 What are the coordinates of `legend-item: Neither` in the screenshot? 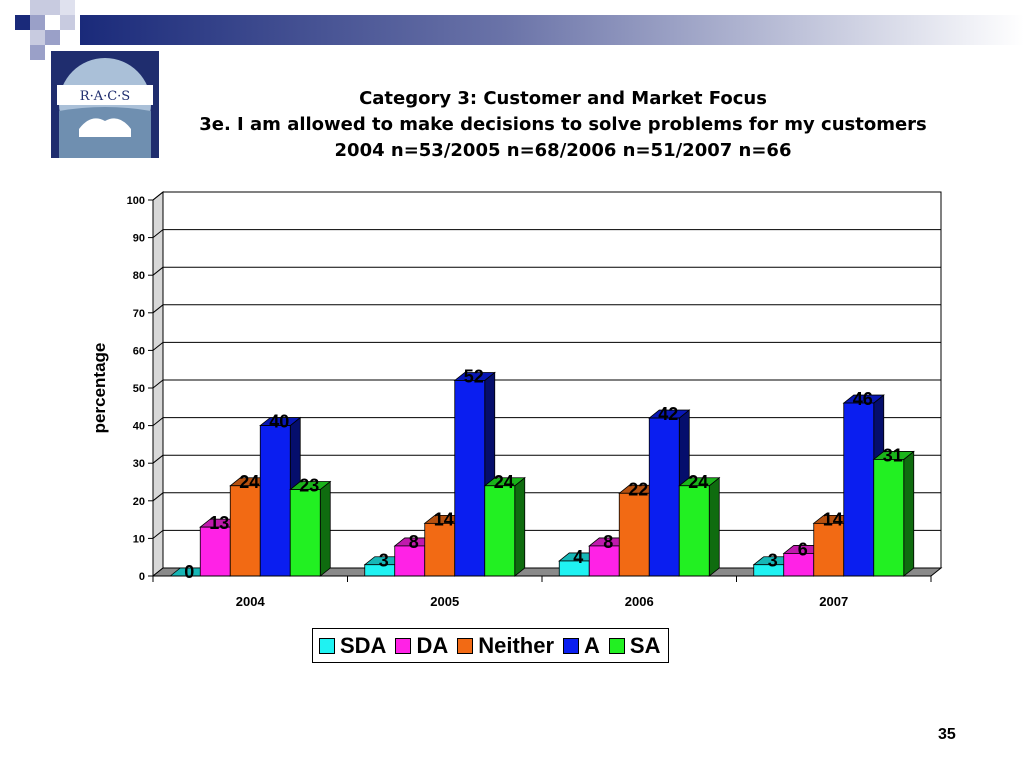 It's located at (505, 646).